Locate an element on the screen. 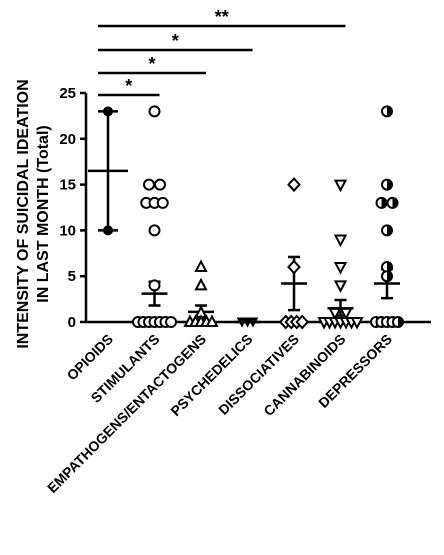 The image size is (444, 555). x-category-label: DISSOCIATIVES is located at coordinates (258, 374).